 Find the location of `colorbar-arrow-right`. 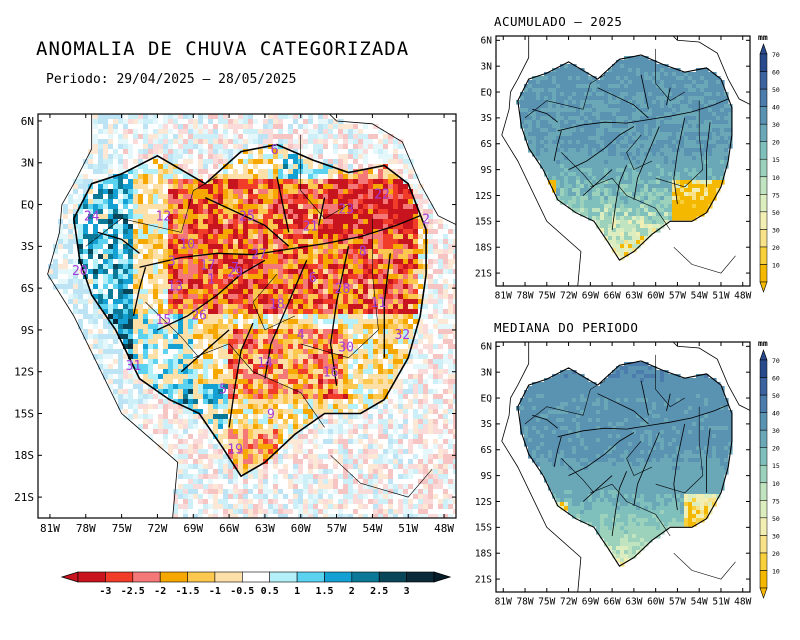

colorbar-arrow-right is located at coordinates (442, 577).